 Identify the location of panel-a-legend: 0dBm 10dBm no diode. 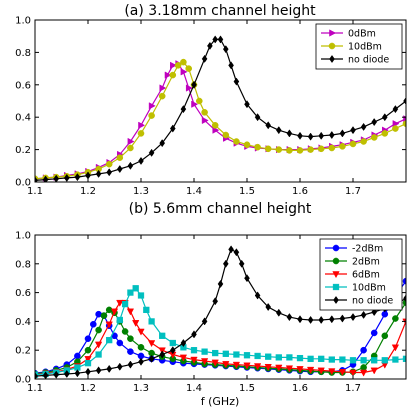
(359, 46).